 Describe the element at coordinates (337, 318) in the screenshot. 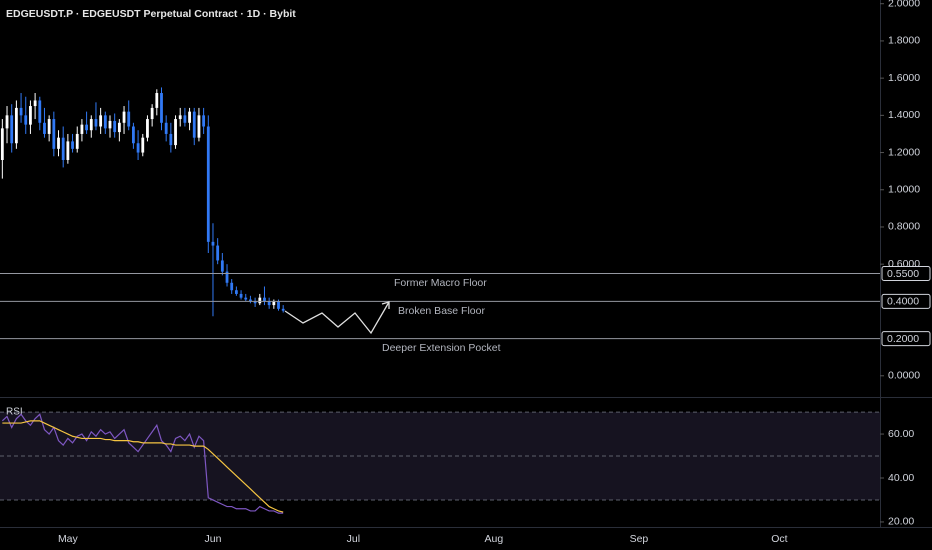

I see `projection-path` at that location.